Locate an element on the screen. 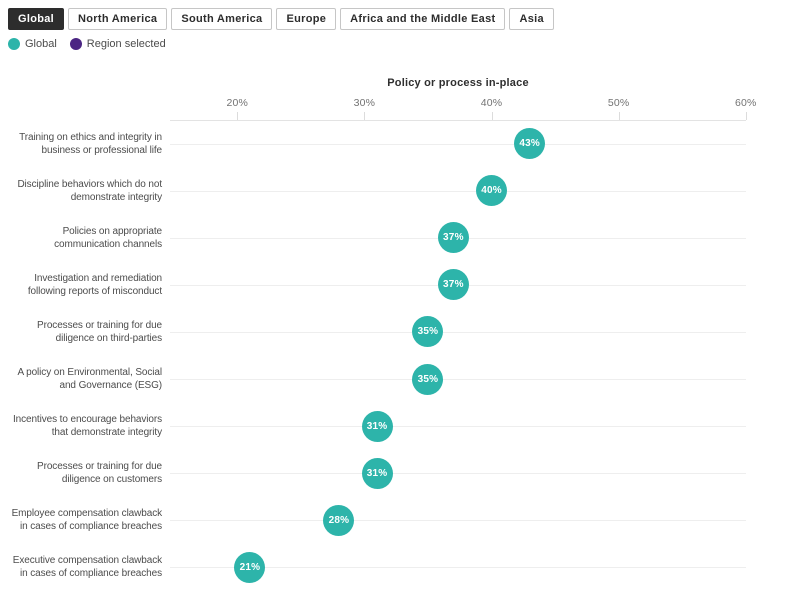 This screenshot has height=600, width=800. tab-south-america: South America is located at coordinates (222, 19).